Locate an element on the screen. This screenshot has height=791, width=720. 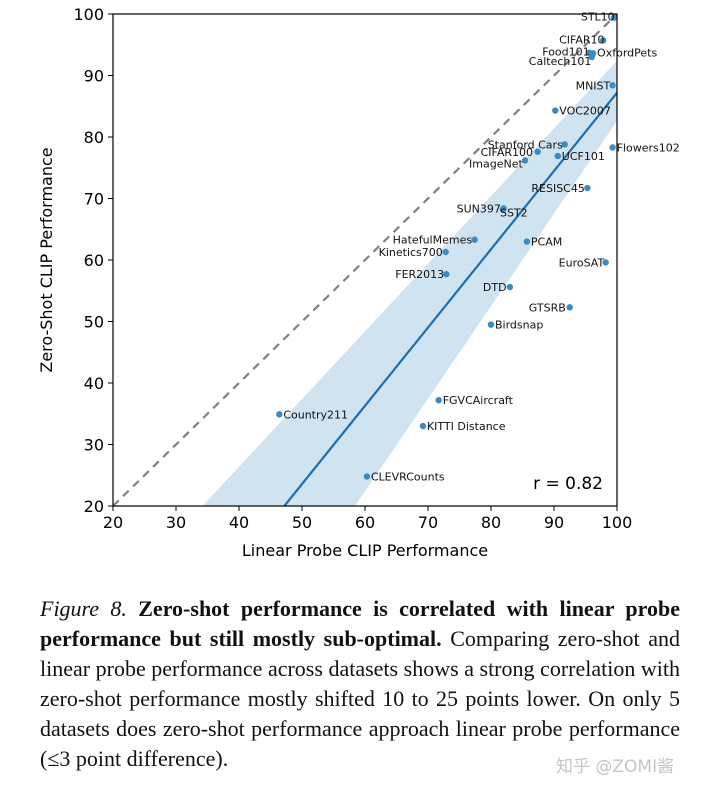
point-label: KITTI Distance is located at coordinates (466, 426).